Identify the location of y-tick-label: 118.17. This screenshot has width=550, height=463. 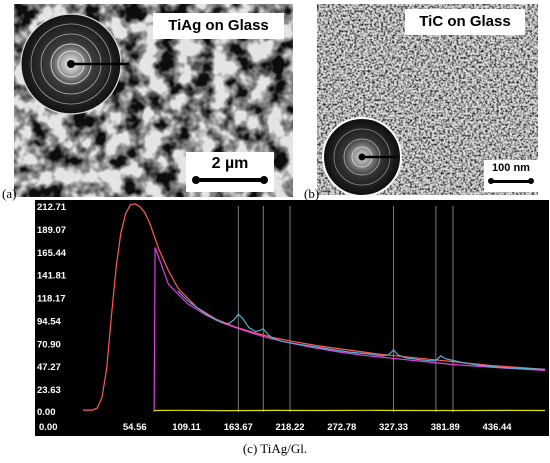
(51, 299).